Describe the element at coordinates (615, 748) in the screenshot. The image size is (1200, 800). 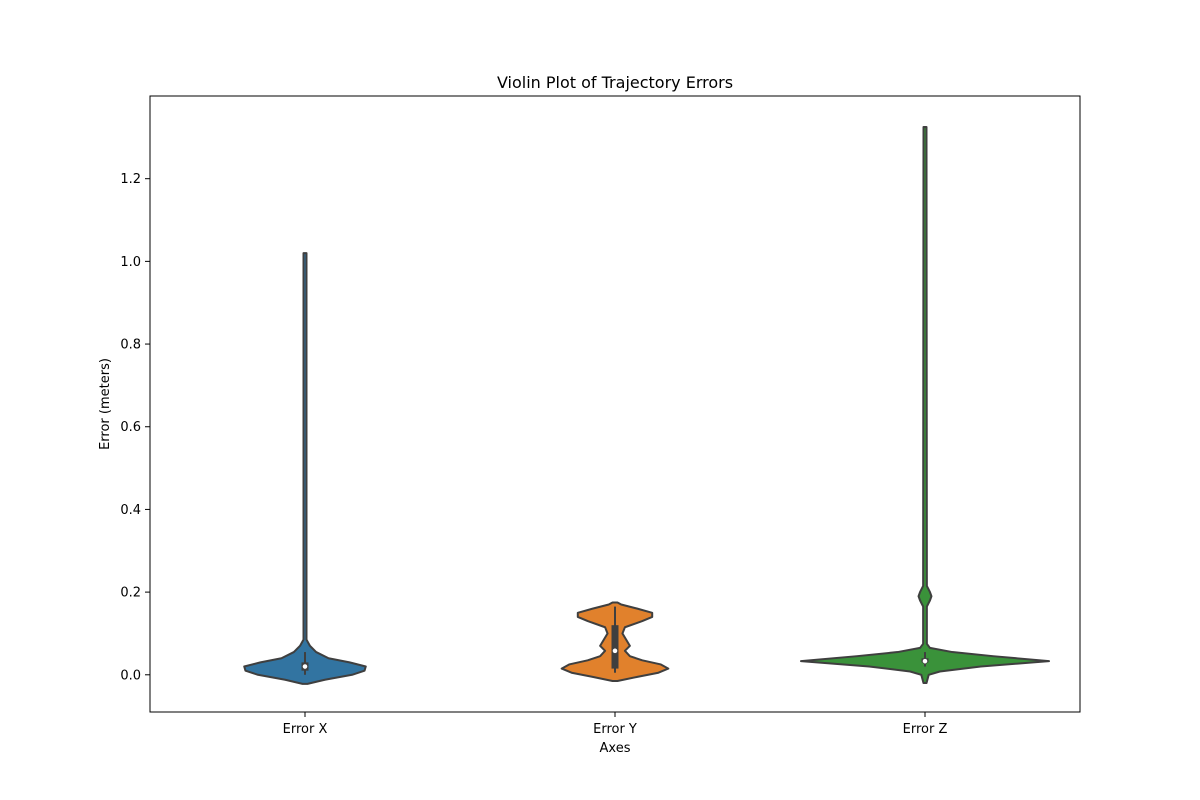
I see `x-axis-title: Axes` at that location.